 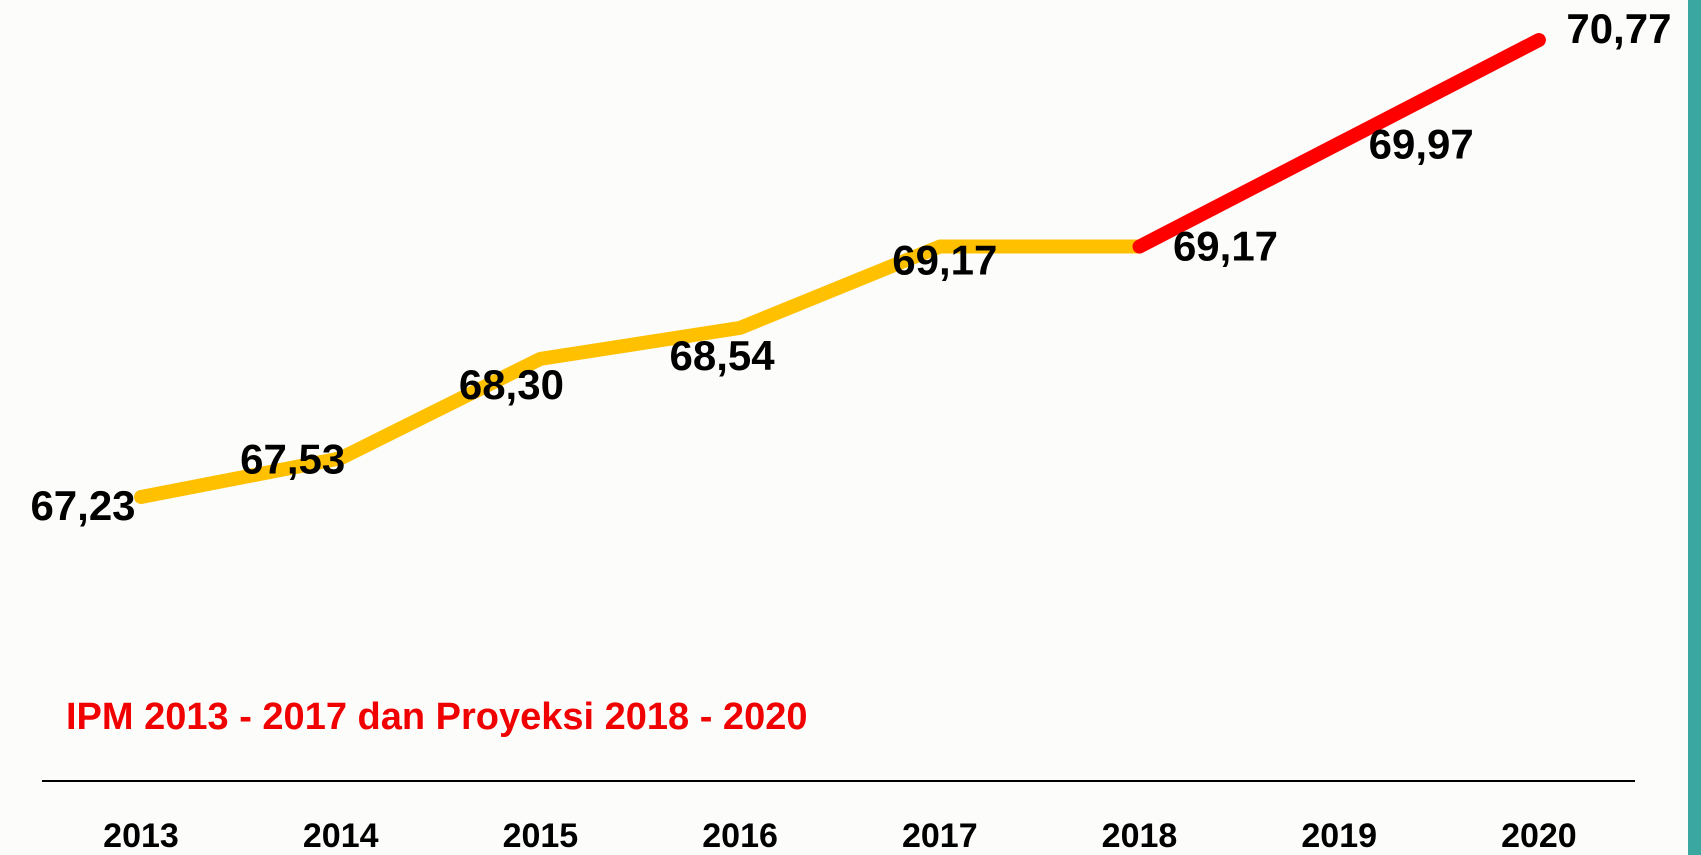 I want to click on chart-title: IPM 2013 - 2017 dan Proyeksi 2018 - 2020, so click(x=436, y=717).